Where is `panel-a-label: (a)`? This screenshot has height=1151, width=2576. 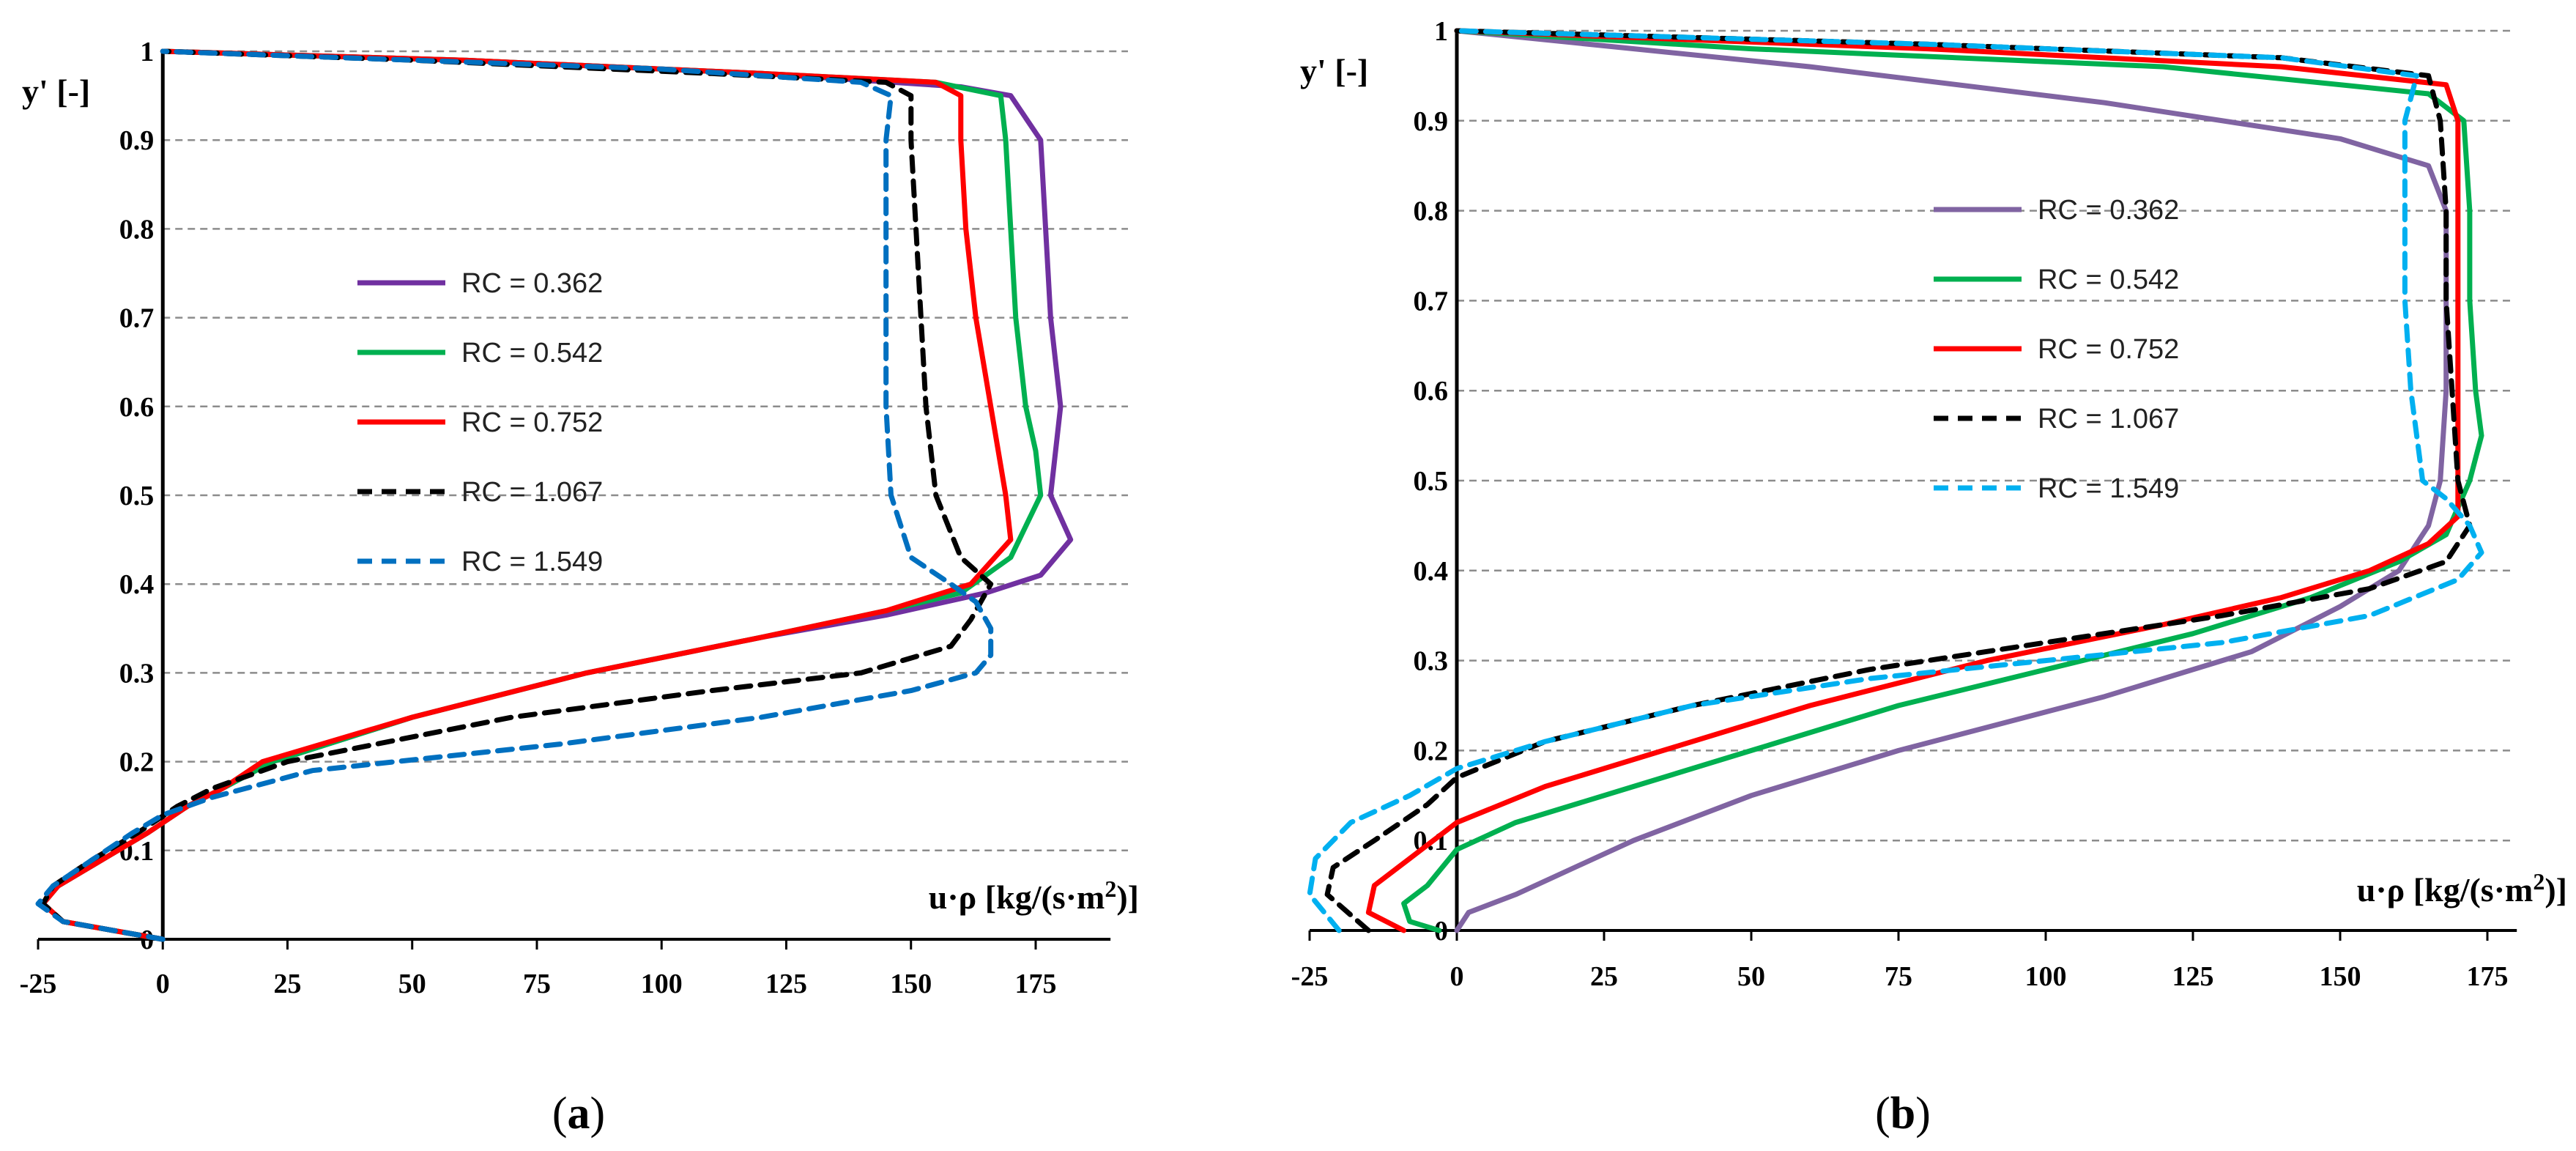
panel-a-label: (a) is located at coordinates (578, 1114).